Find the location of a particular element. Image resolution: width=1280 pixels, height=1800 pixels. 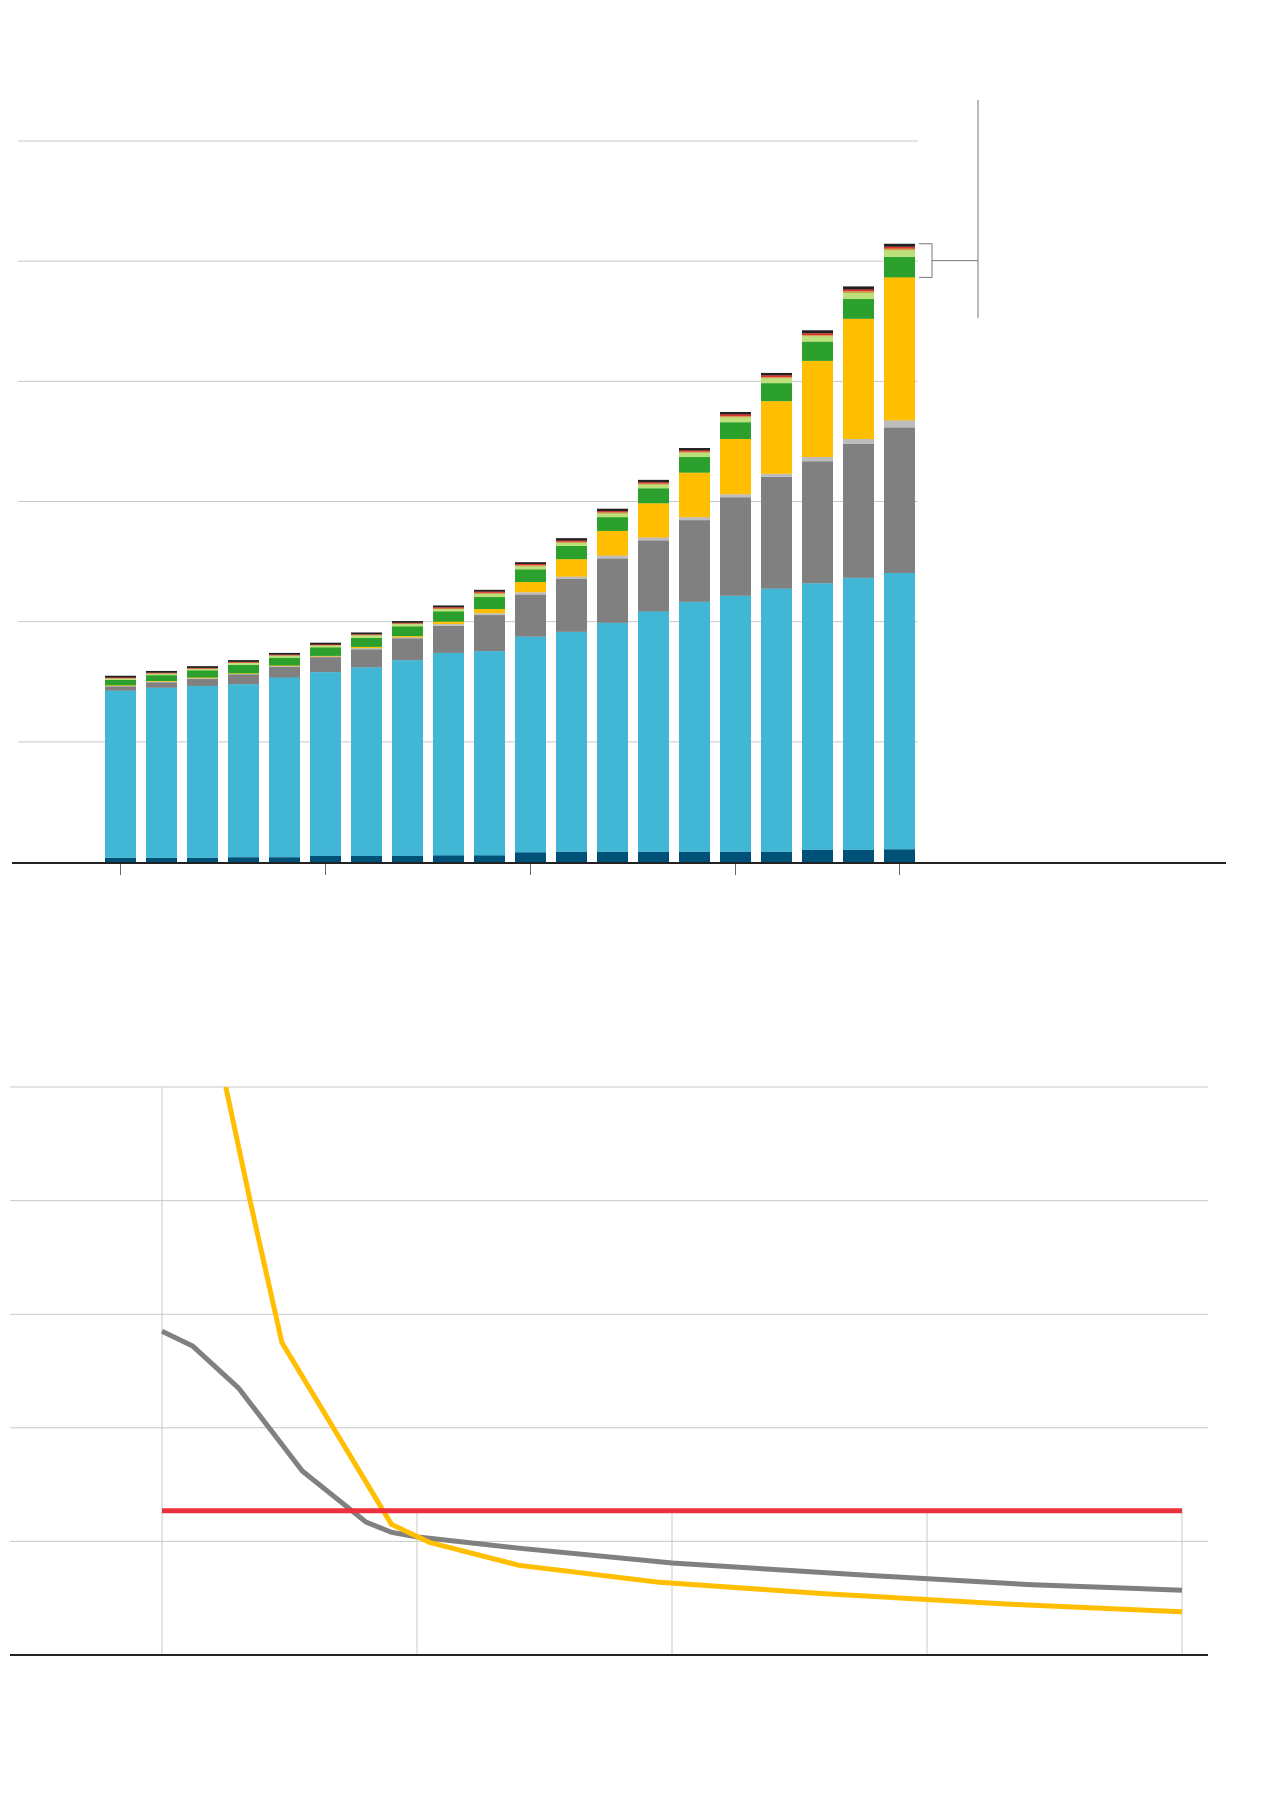

callout-bracket is located at coordinates (926, 260).